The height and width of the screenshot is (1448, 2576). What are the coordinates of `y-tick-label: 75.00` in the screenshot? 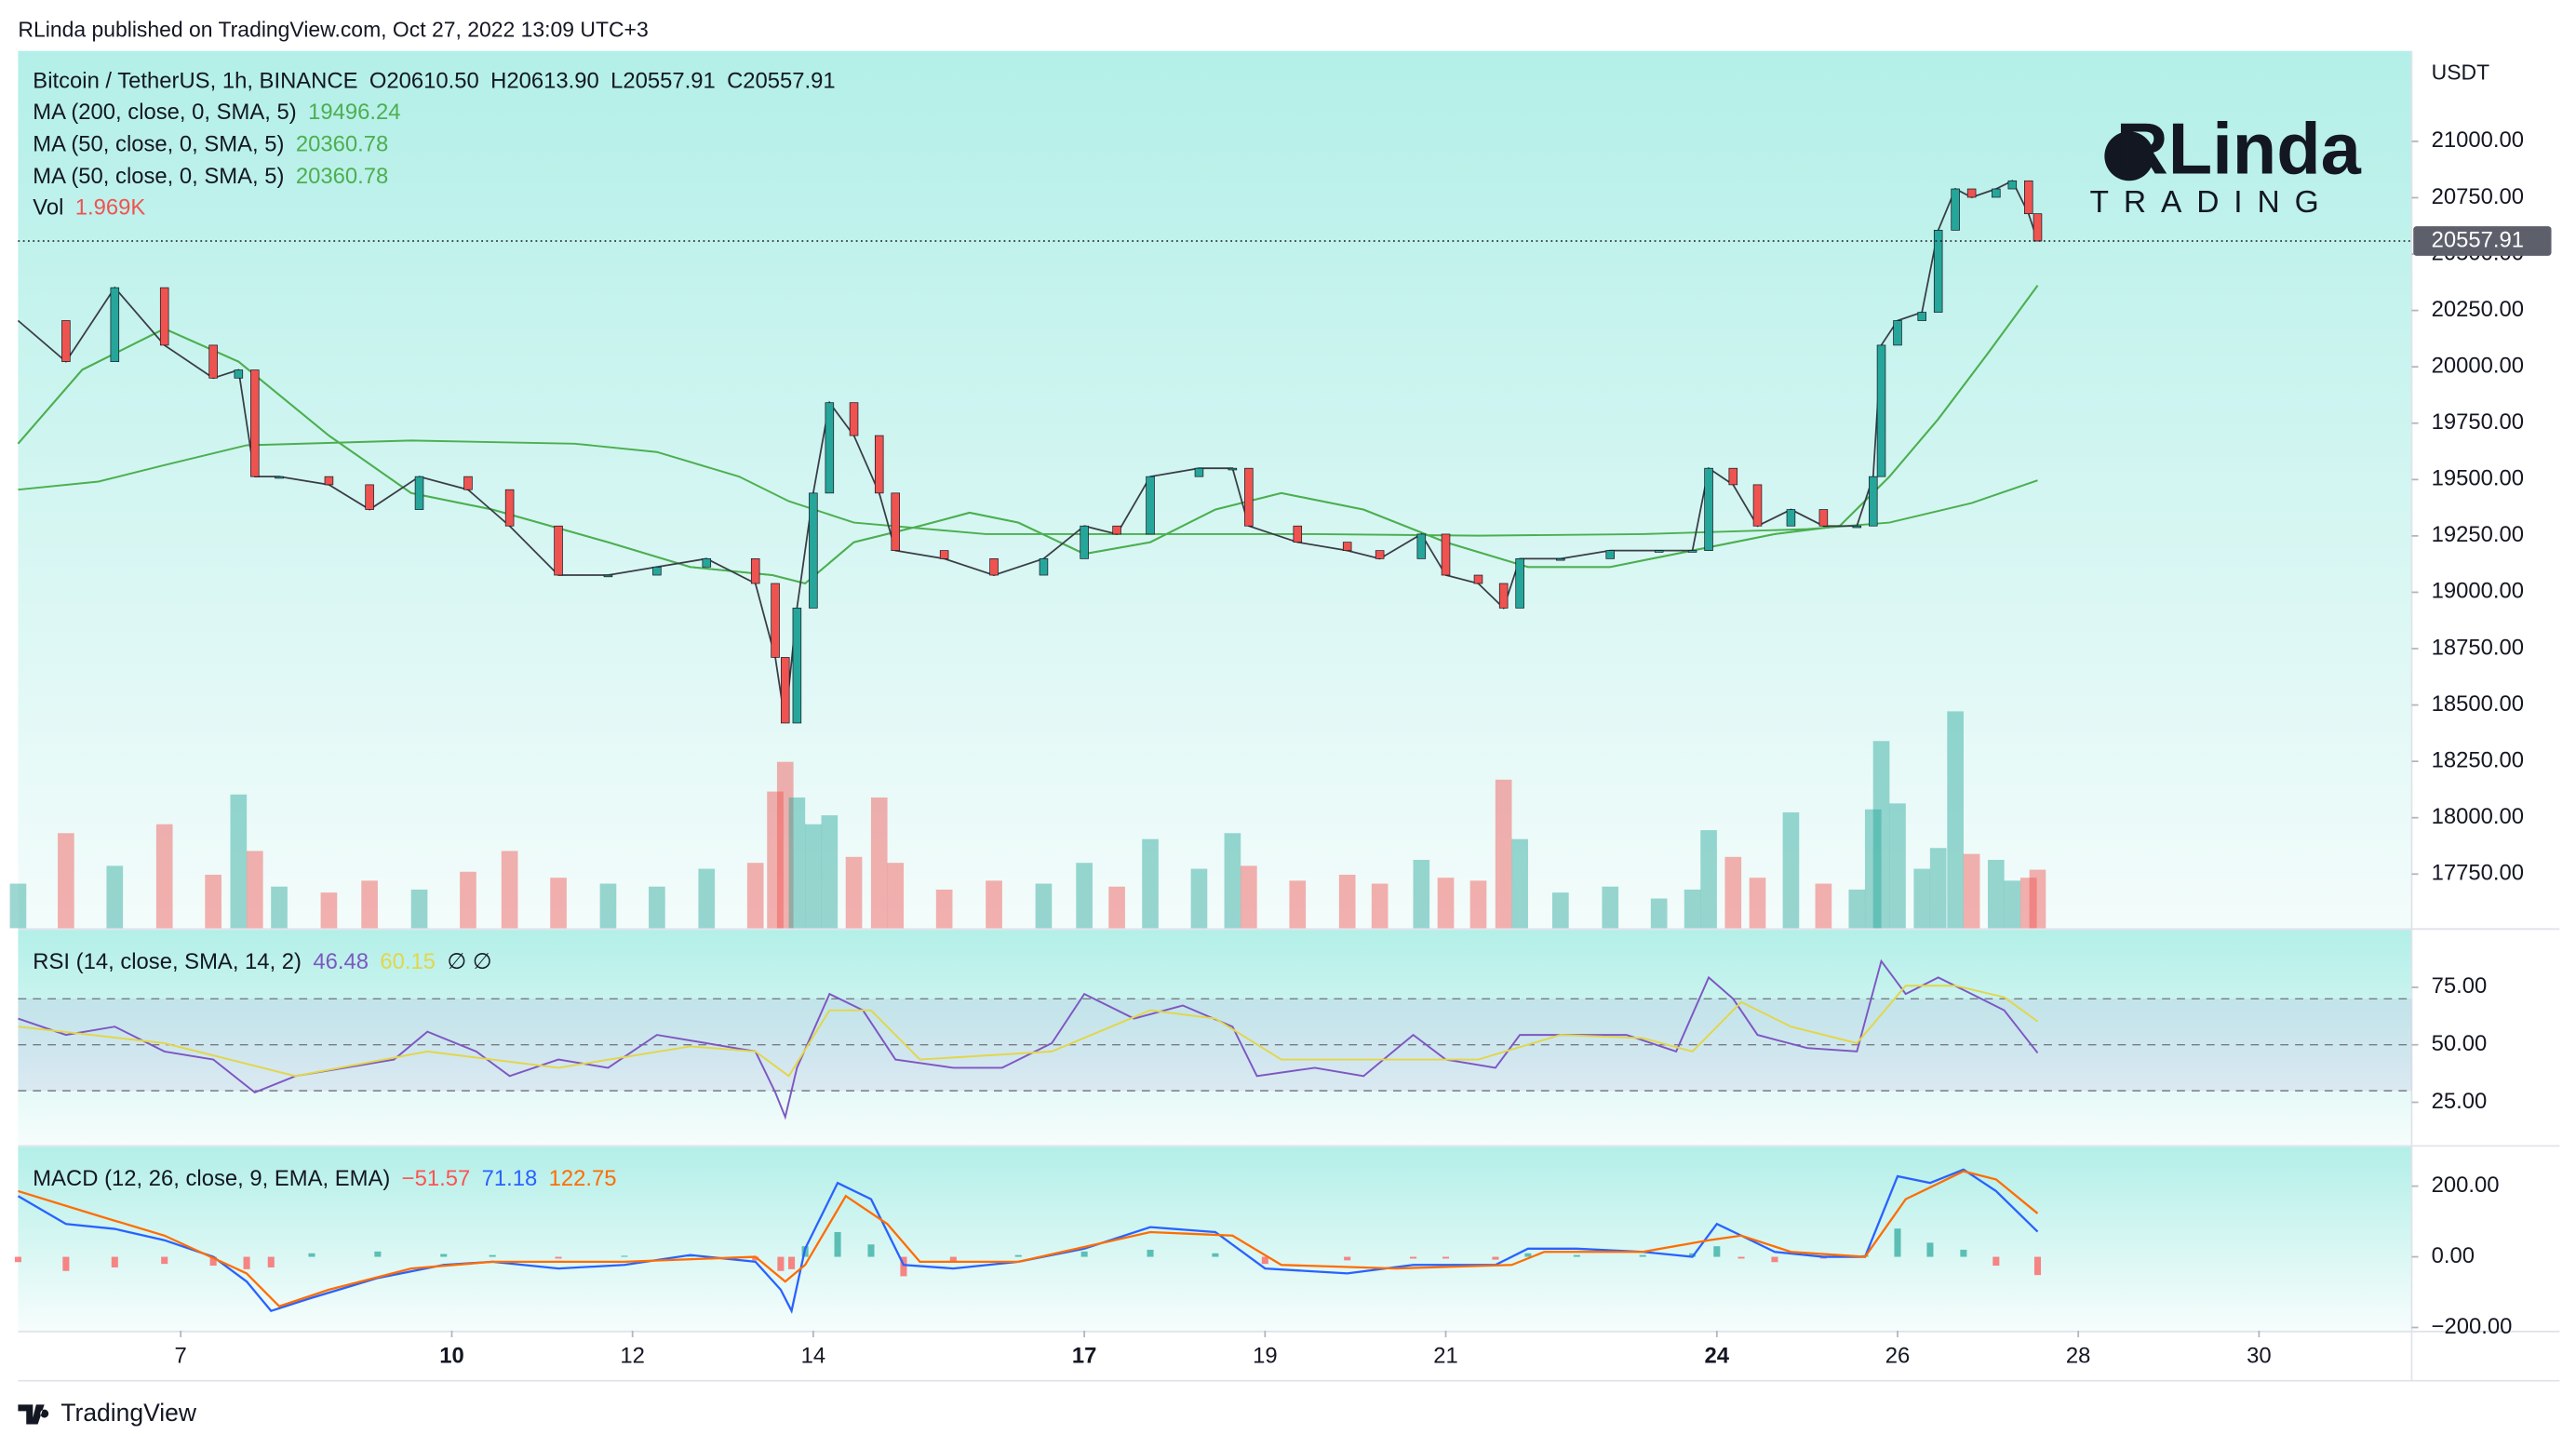 It's located at (2460, 986).